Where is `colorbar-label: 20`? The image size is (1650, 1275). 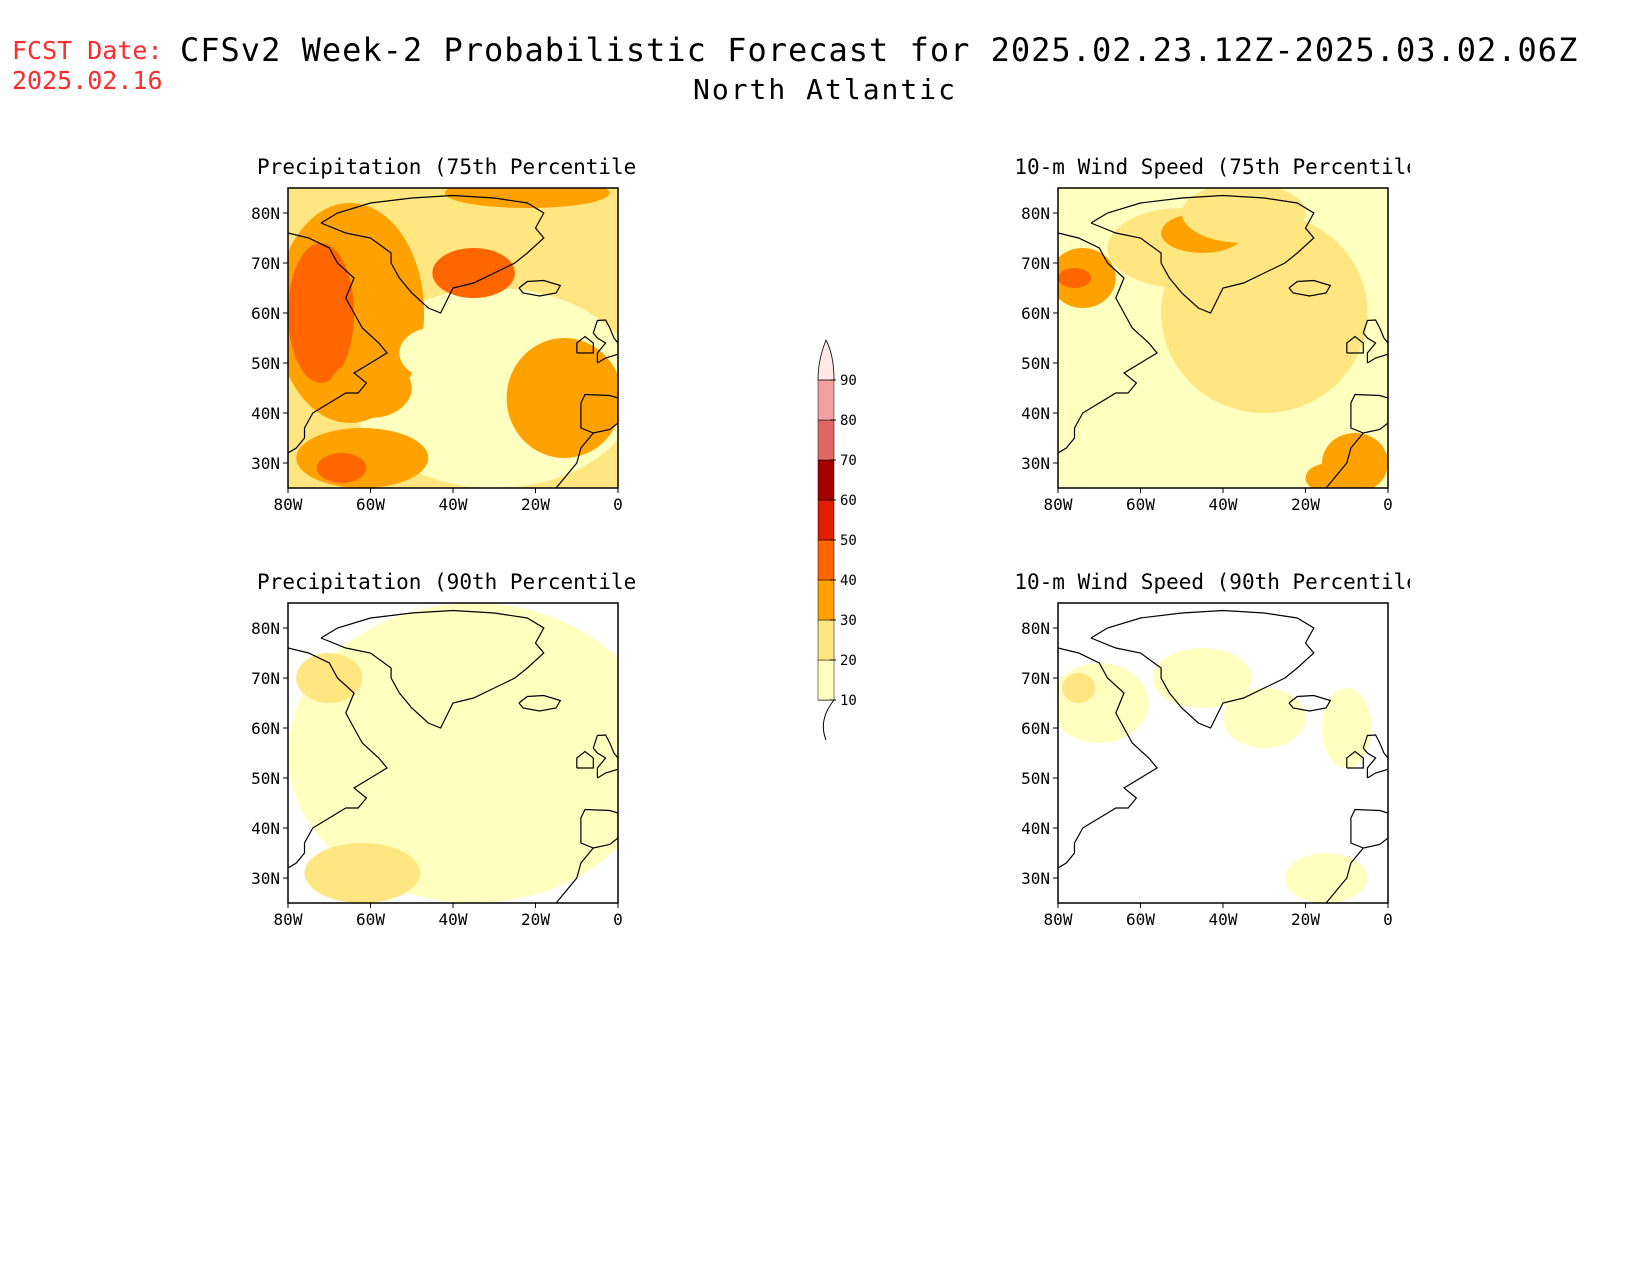 colorbar-label: 20 is located at coordinates (848, 661).